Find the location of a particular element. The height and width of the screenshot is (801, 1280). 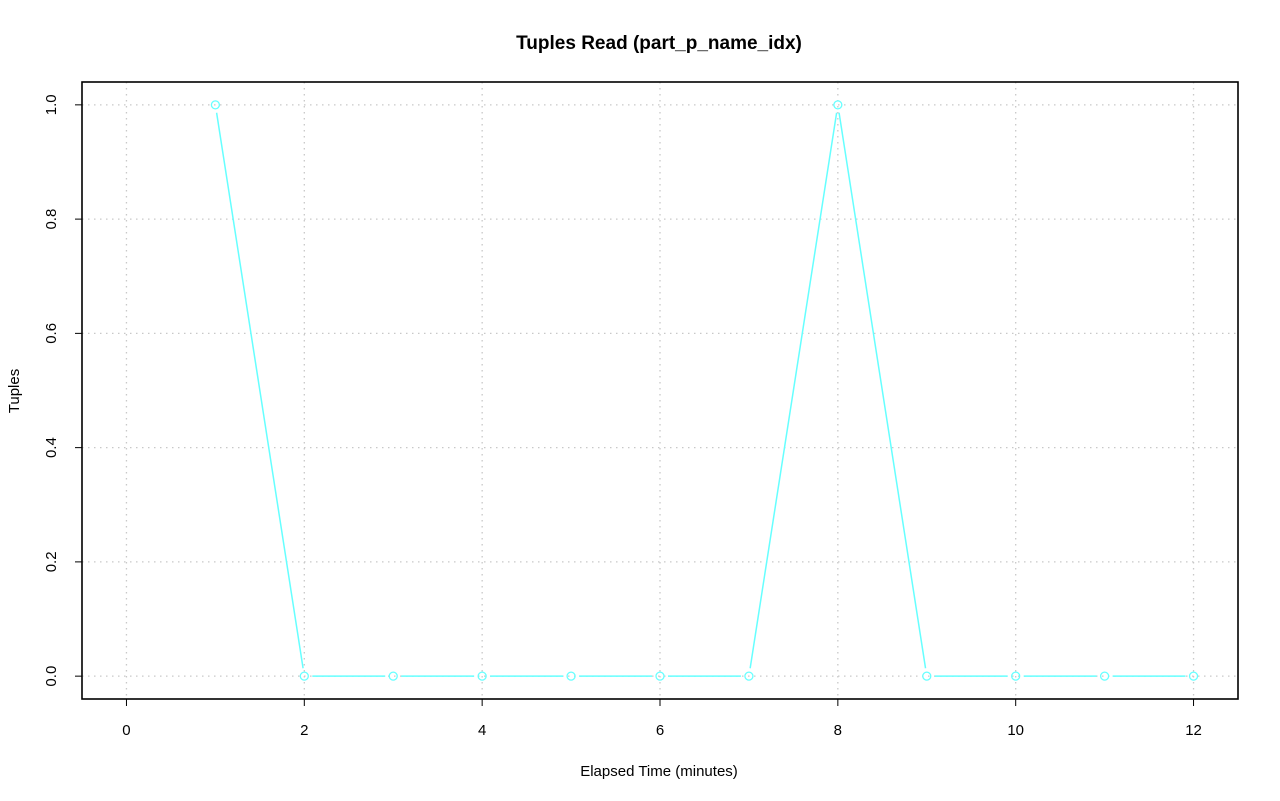

y-tick-label: 0.4 is located at coordinates (51, 447).